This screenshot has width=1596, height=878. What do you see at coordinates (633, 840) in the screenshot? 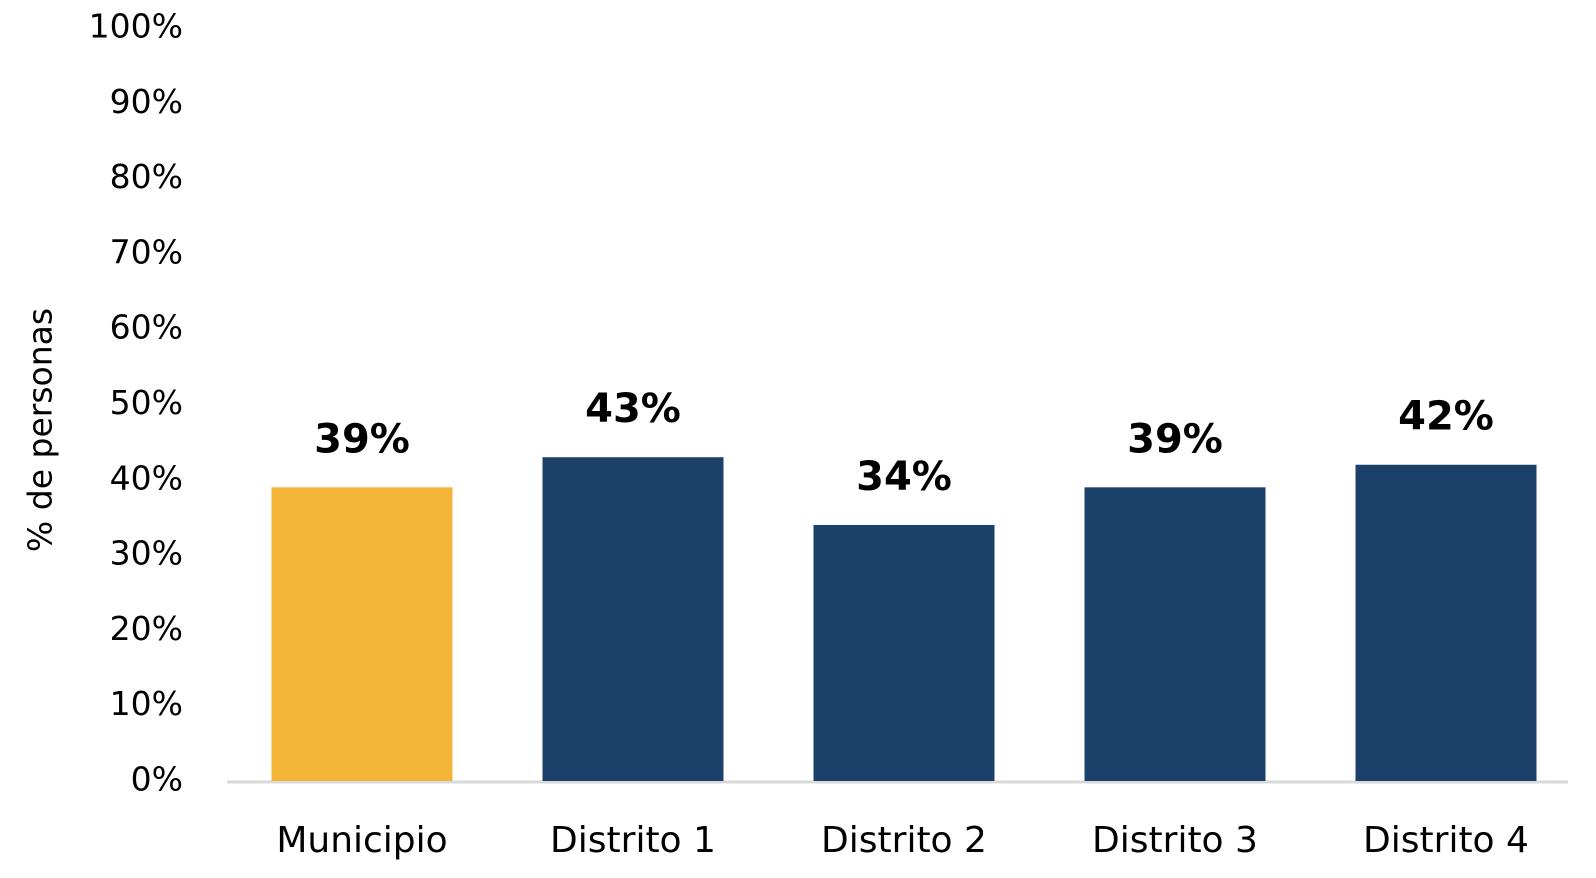
I see `x-tick-label: Distrito 1` at bounding box center [633, 840].